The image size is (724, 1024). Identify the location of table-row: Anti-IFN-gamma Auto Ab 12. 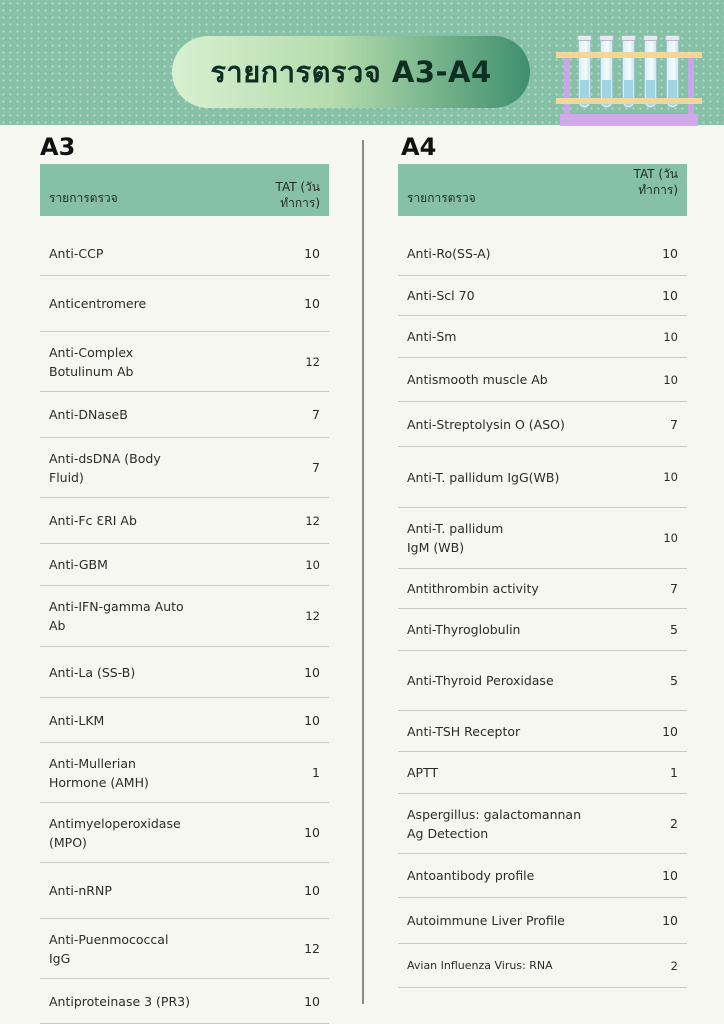
(184, 616).